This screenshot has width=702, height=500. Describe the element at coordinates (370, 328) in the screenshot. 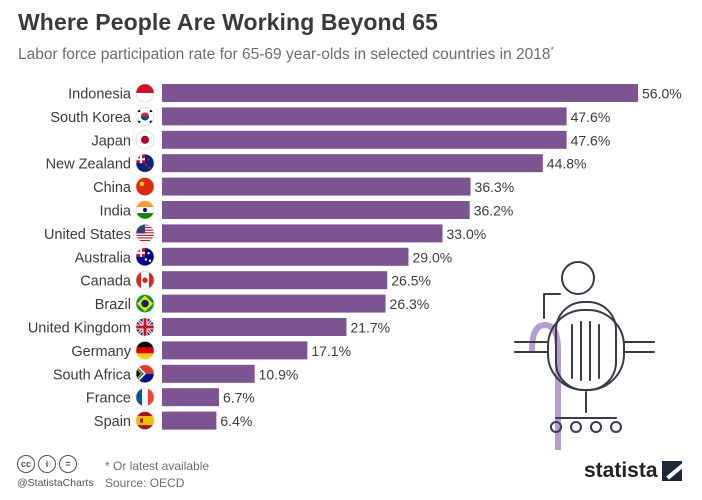

I see `data-label: 21.7%` at that location.